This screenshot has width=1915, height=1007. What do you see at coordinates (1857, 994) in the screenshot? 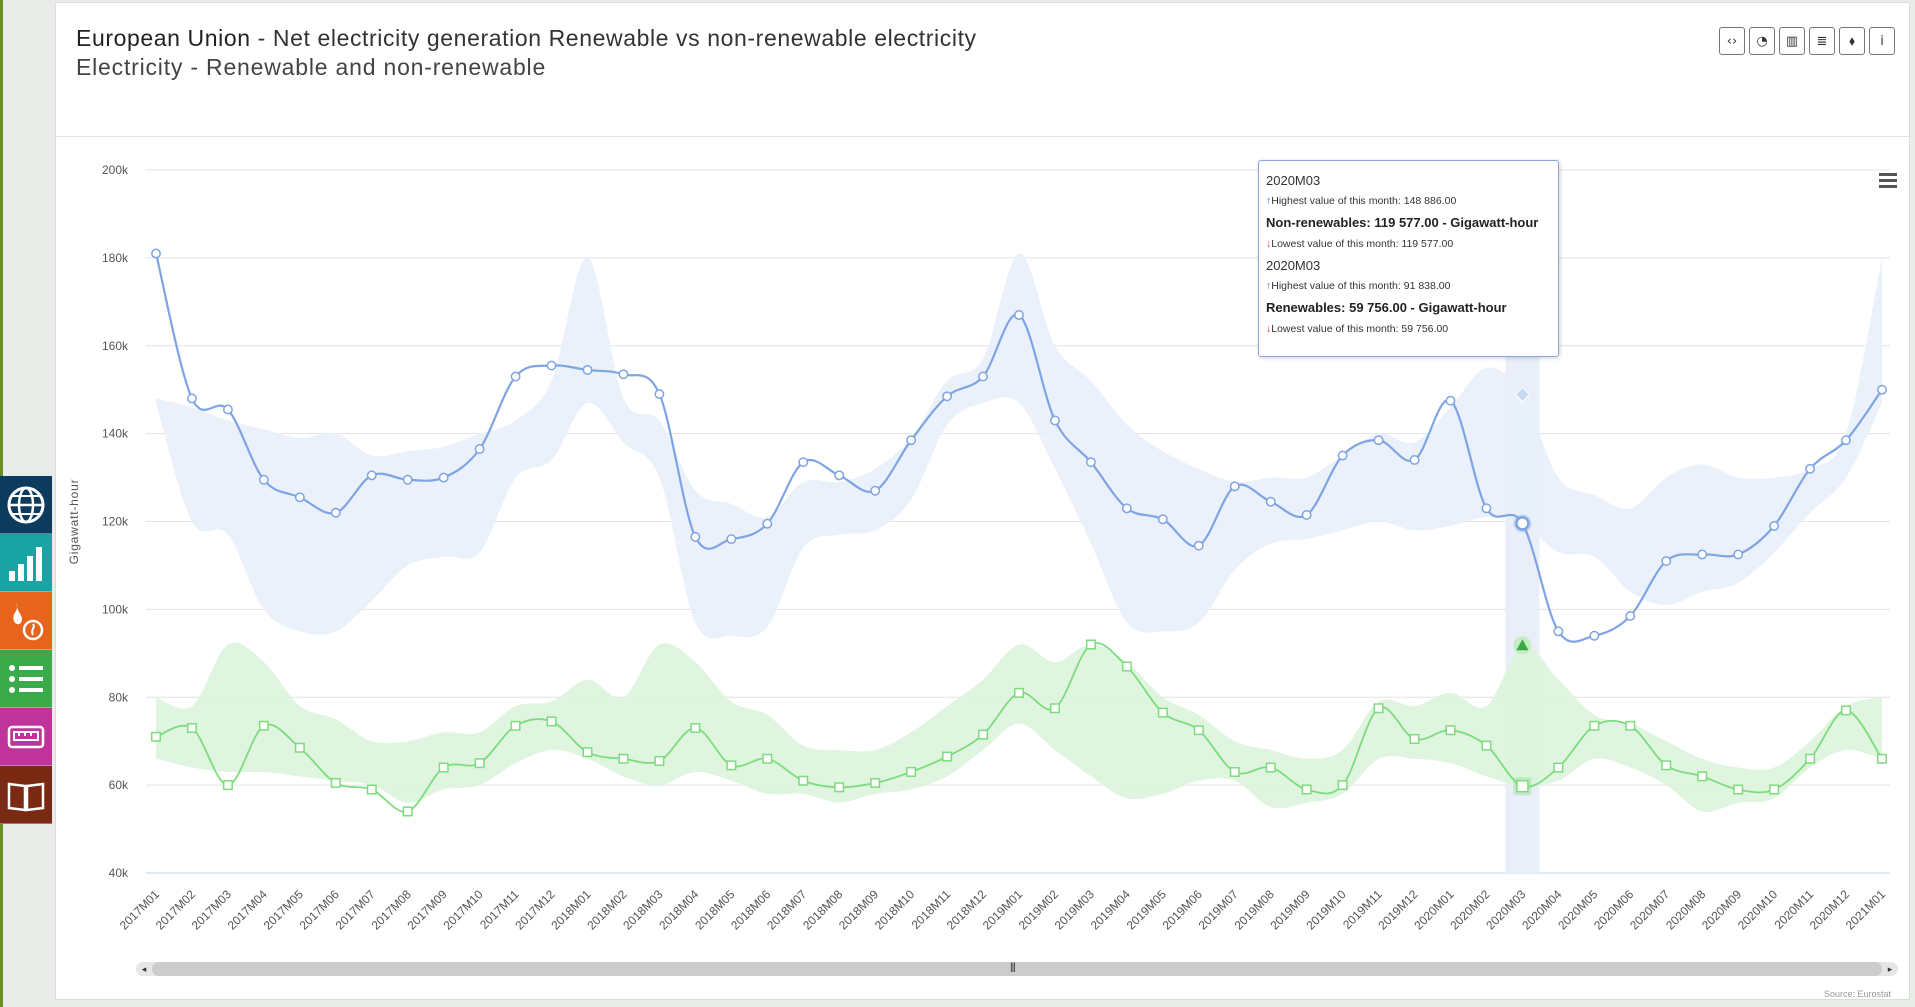
I see `source-credit: Source: Eurostat` at bounding box center [1857, 994].